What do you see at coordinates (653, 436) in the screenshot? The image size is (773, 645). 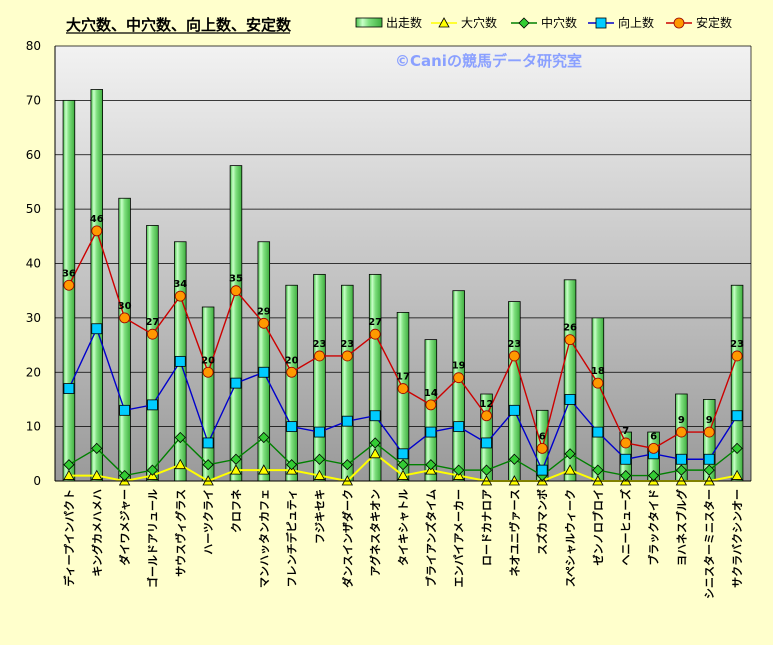 I see `data-label: 6` at bounding box center [653, 436].